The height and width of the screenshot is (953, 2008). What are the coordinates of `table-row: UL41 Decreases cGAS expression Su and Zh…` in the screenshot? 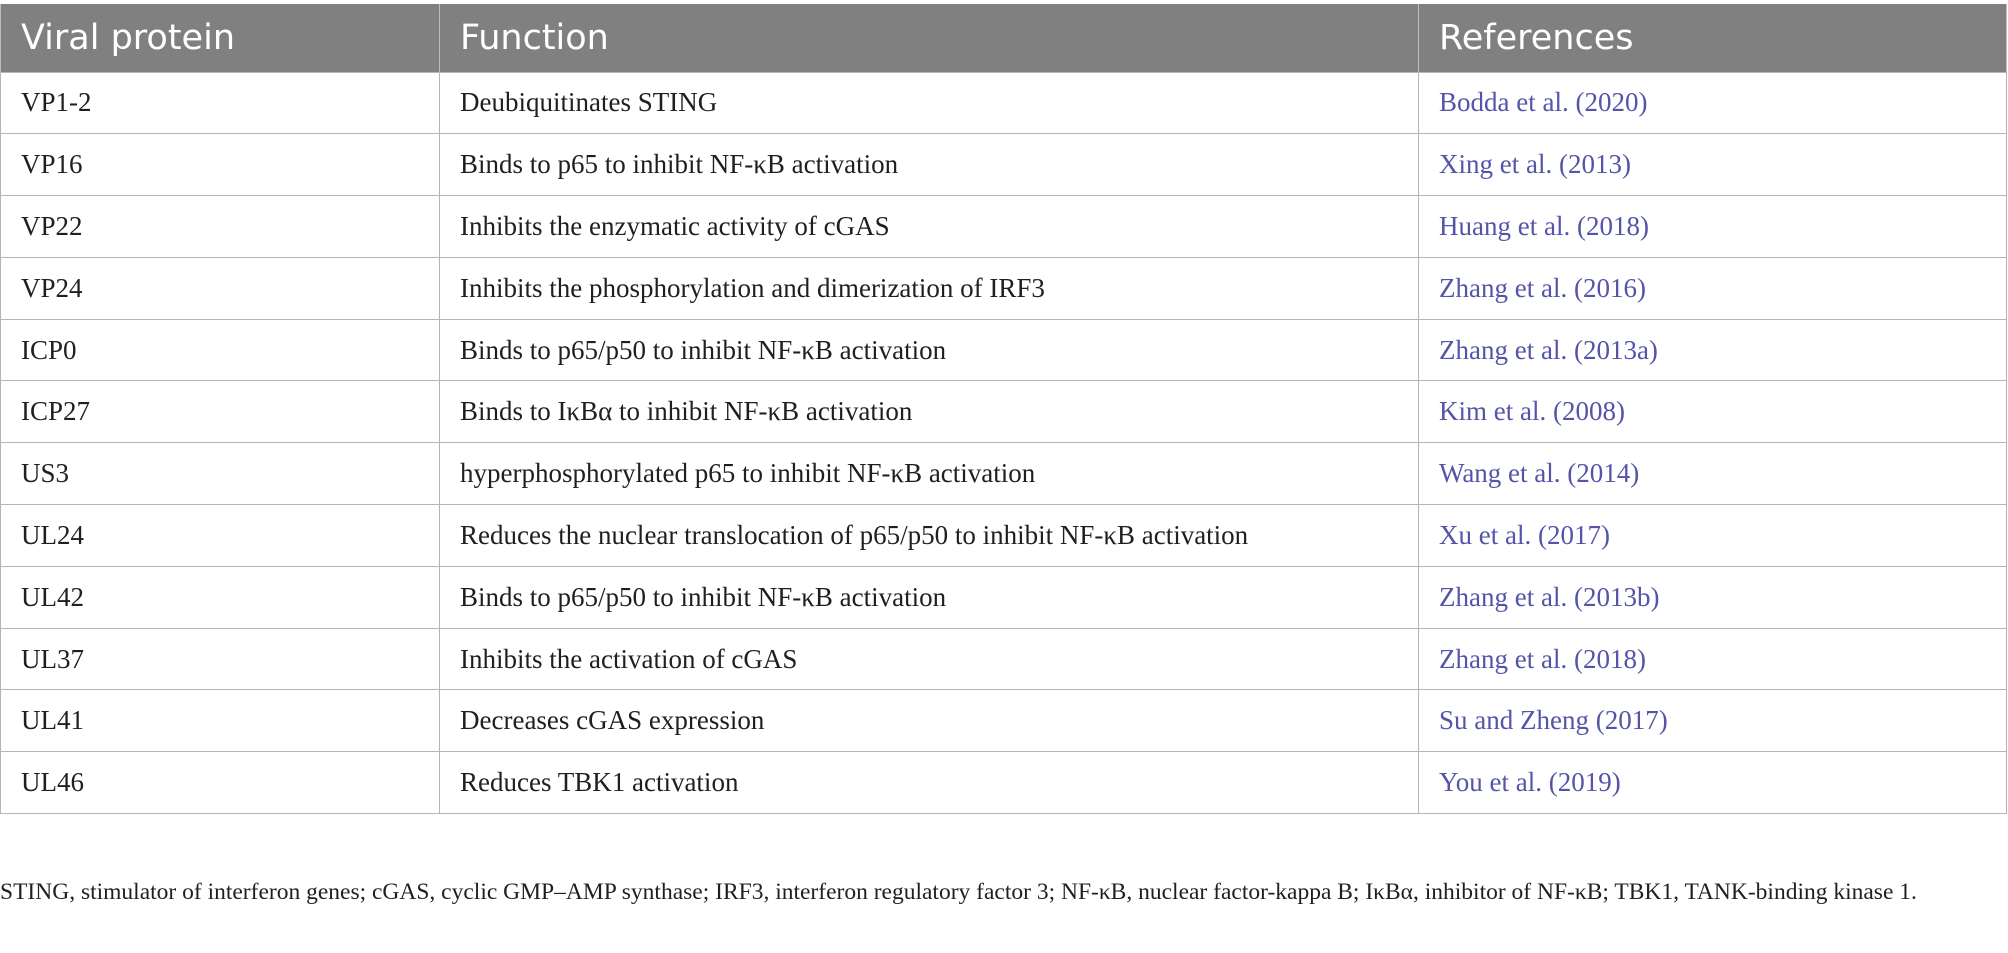 It's located at (1003, 721).